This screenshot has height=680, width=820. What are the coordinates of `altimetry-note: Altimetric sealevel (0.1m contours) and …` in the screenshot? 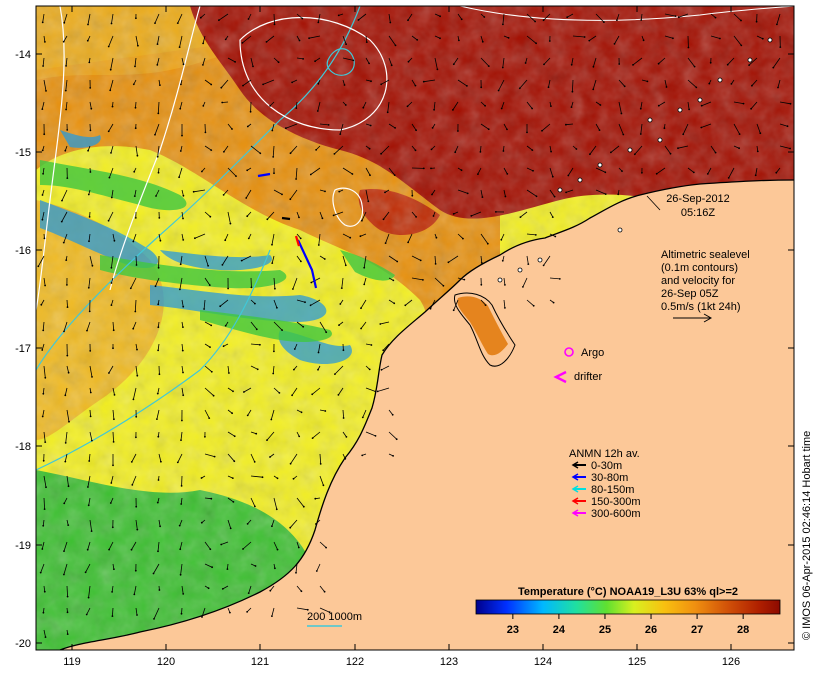 It's located at (705, 286).